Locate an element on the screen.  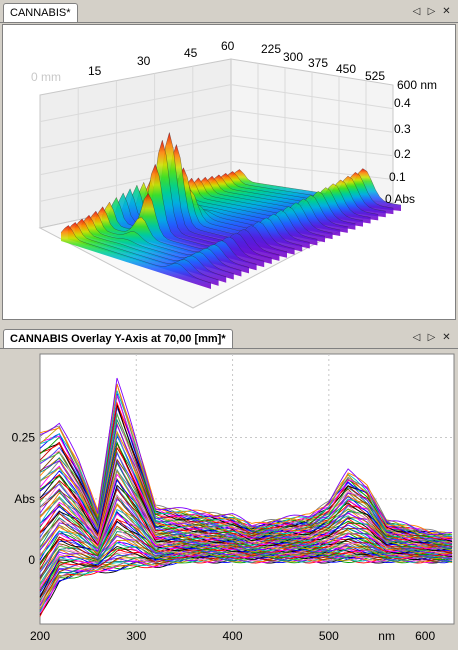
surface-tabbar: CANNABIS* ◁ ▷ ✕ is located at coordinates (229, 11).